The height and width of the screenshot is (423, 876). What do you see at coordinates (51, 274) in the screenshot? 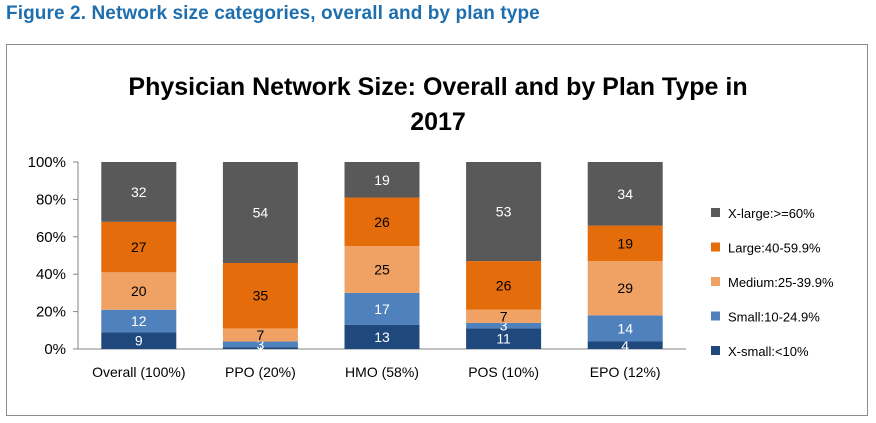
I see `y-tick-label: 40%` at bounding box center [51, 274].